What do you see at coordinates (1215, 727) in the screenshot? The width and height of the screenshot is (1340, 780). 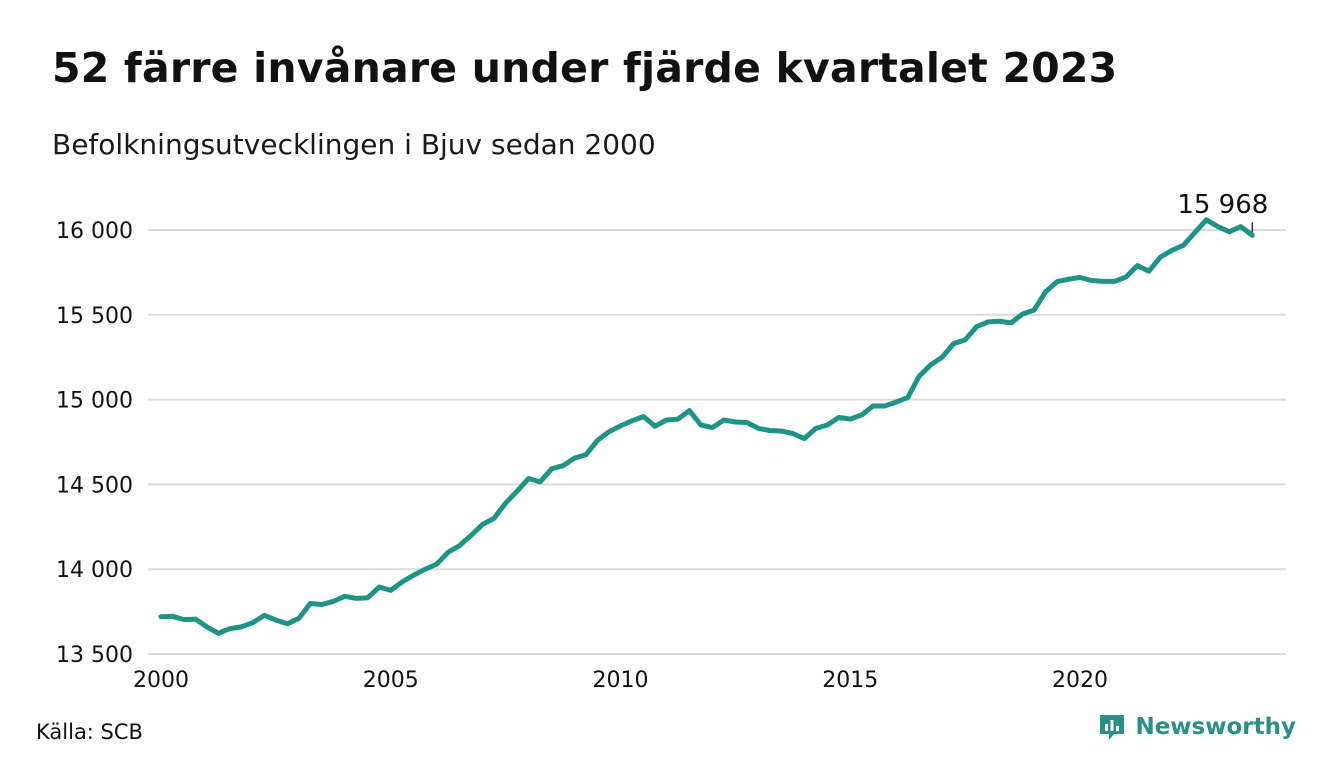 I see `brand-name: Newsworthy` at bounding box center [1215, 727].